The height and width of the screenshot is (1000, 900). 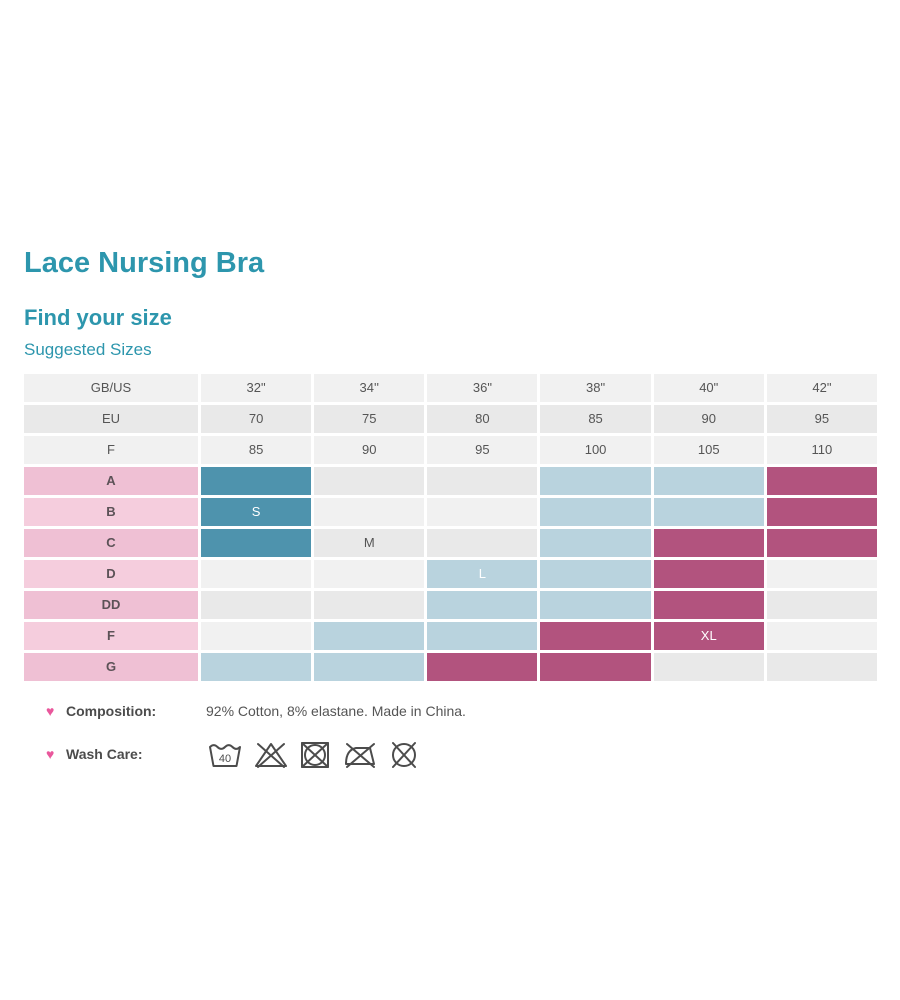 I want to click on page-title: Lace Nursing Bra, so click(x=144, y=263).